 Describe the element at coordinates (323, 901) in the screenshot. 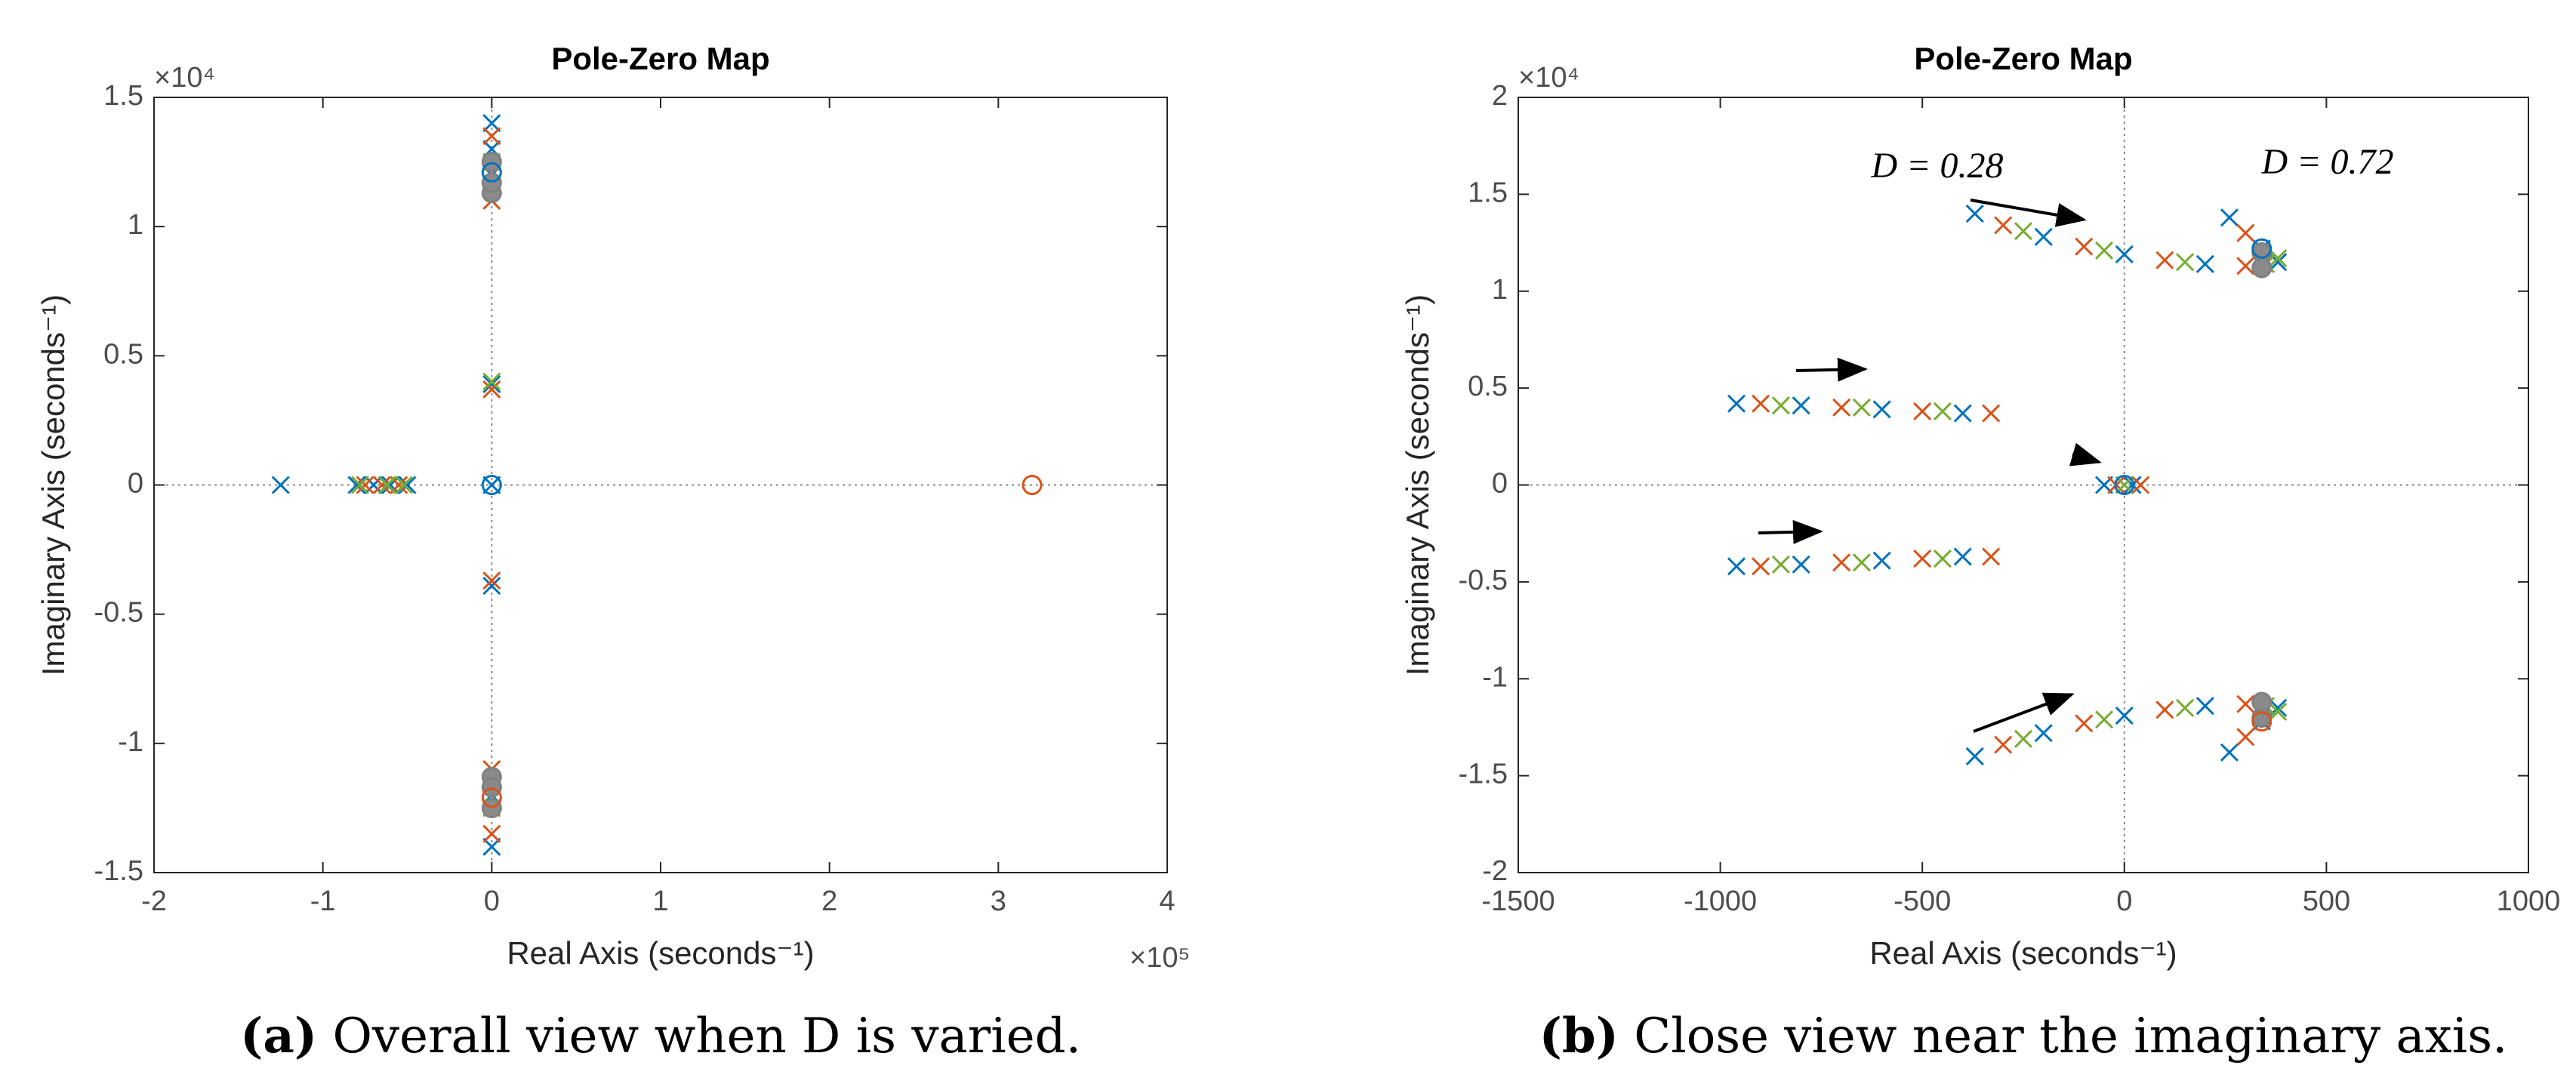

I see `x-tick-label: -1` at that location.